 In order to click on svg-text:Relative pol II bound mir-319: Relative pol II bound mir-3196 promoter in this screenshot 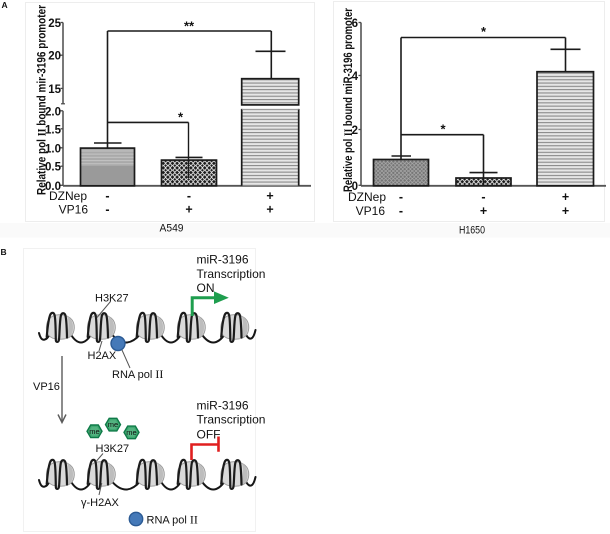, I will do `click(43, 100)`.